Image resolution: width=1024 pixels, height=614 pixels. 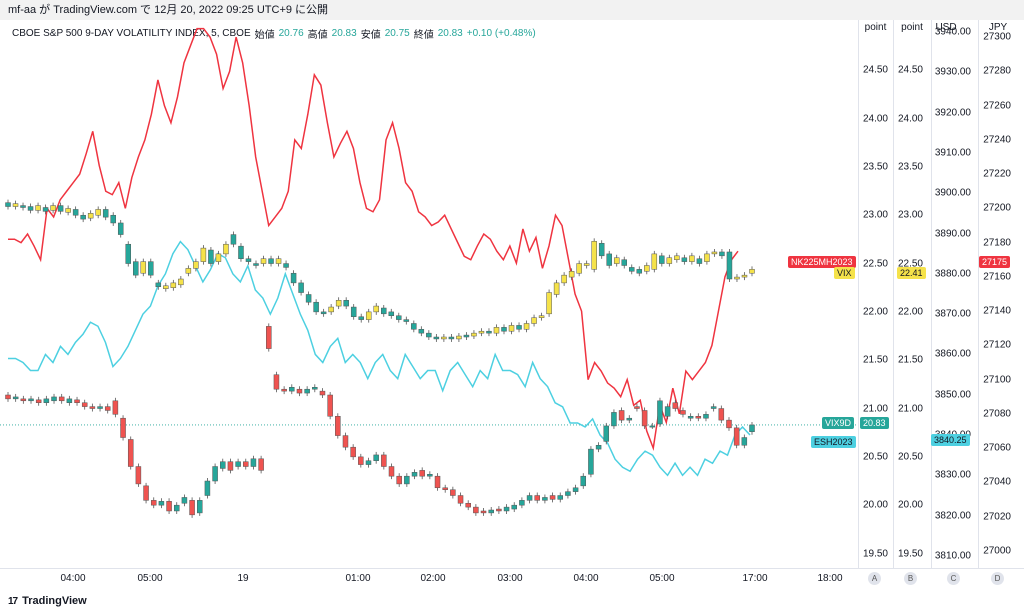 I want to click on open-value: 20.76, so click(x=291, y=33).